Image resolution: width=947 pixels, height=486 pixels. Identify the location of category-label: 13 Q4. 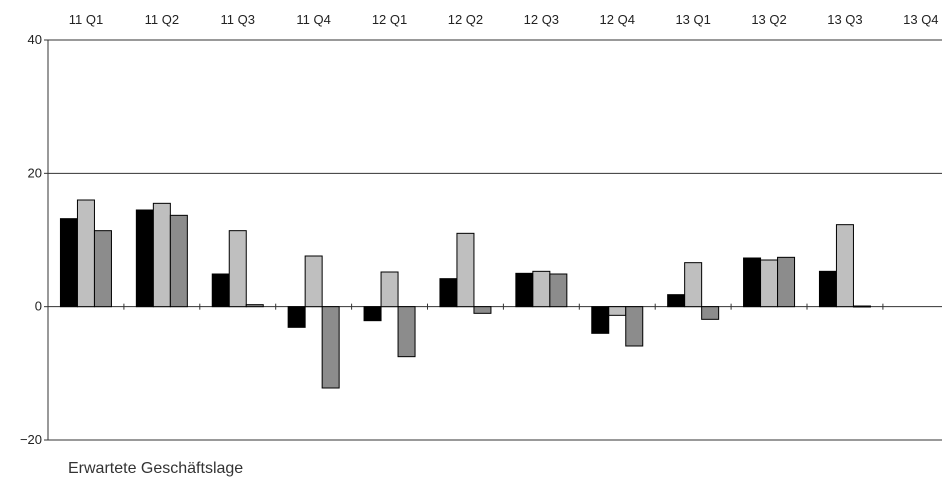
(920, 19).